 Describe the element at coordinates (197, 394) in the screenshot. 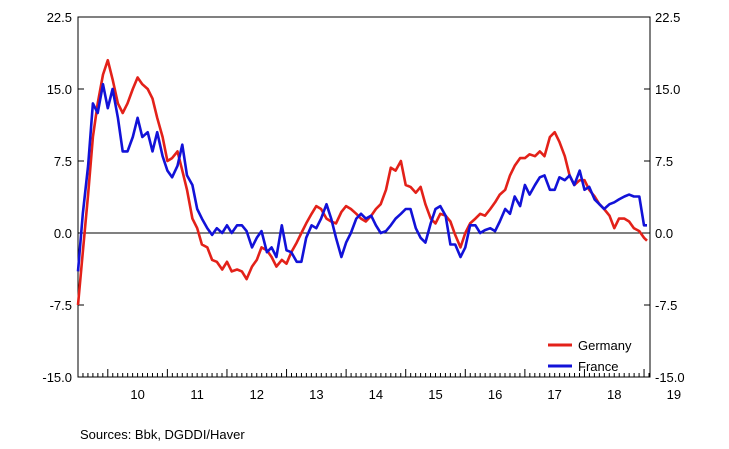

I see `x-tick-label: 11` at that location.